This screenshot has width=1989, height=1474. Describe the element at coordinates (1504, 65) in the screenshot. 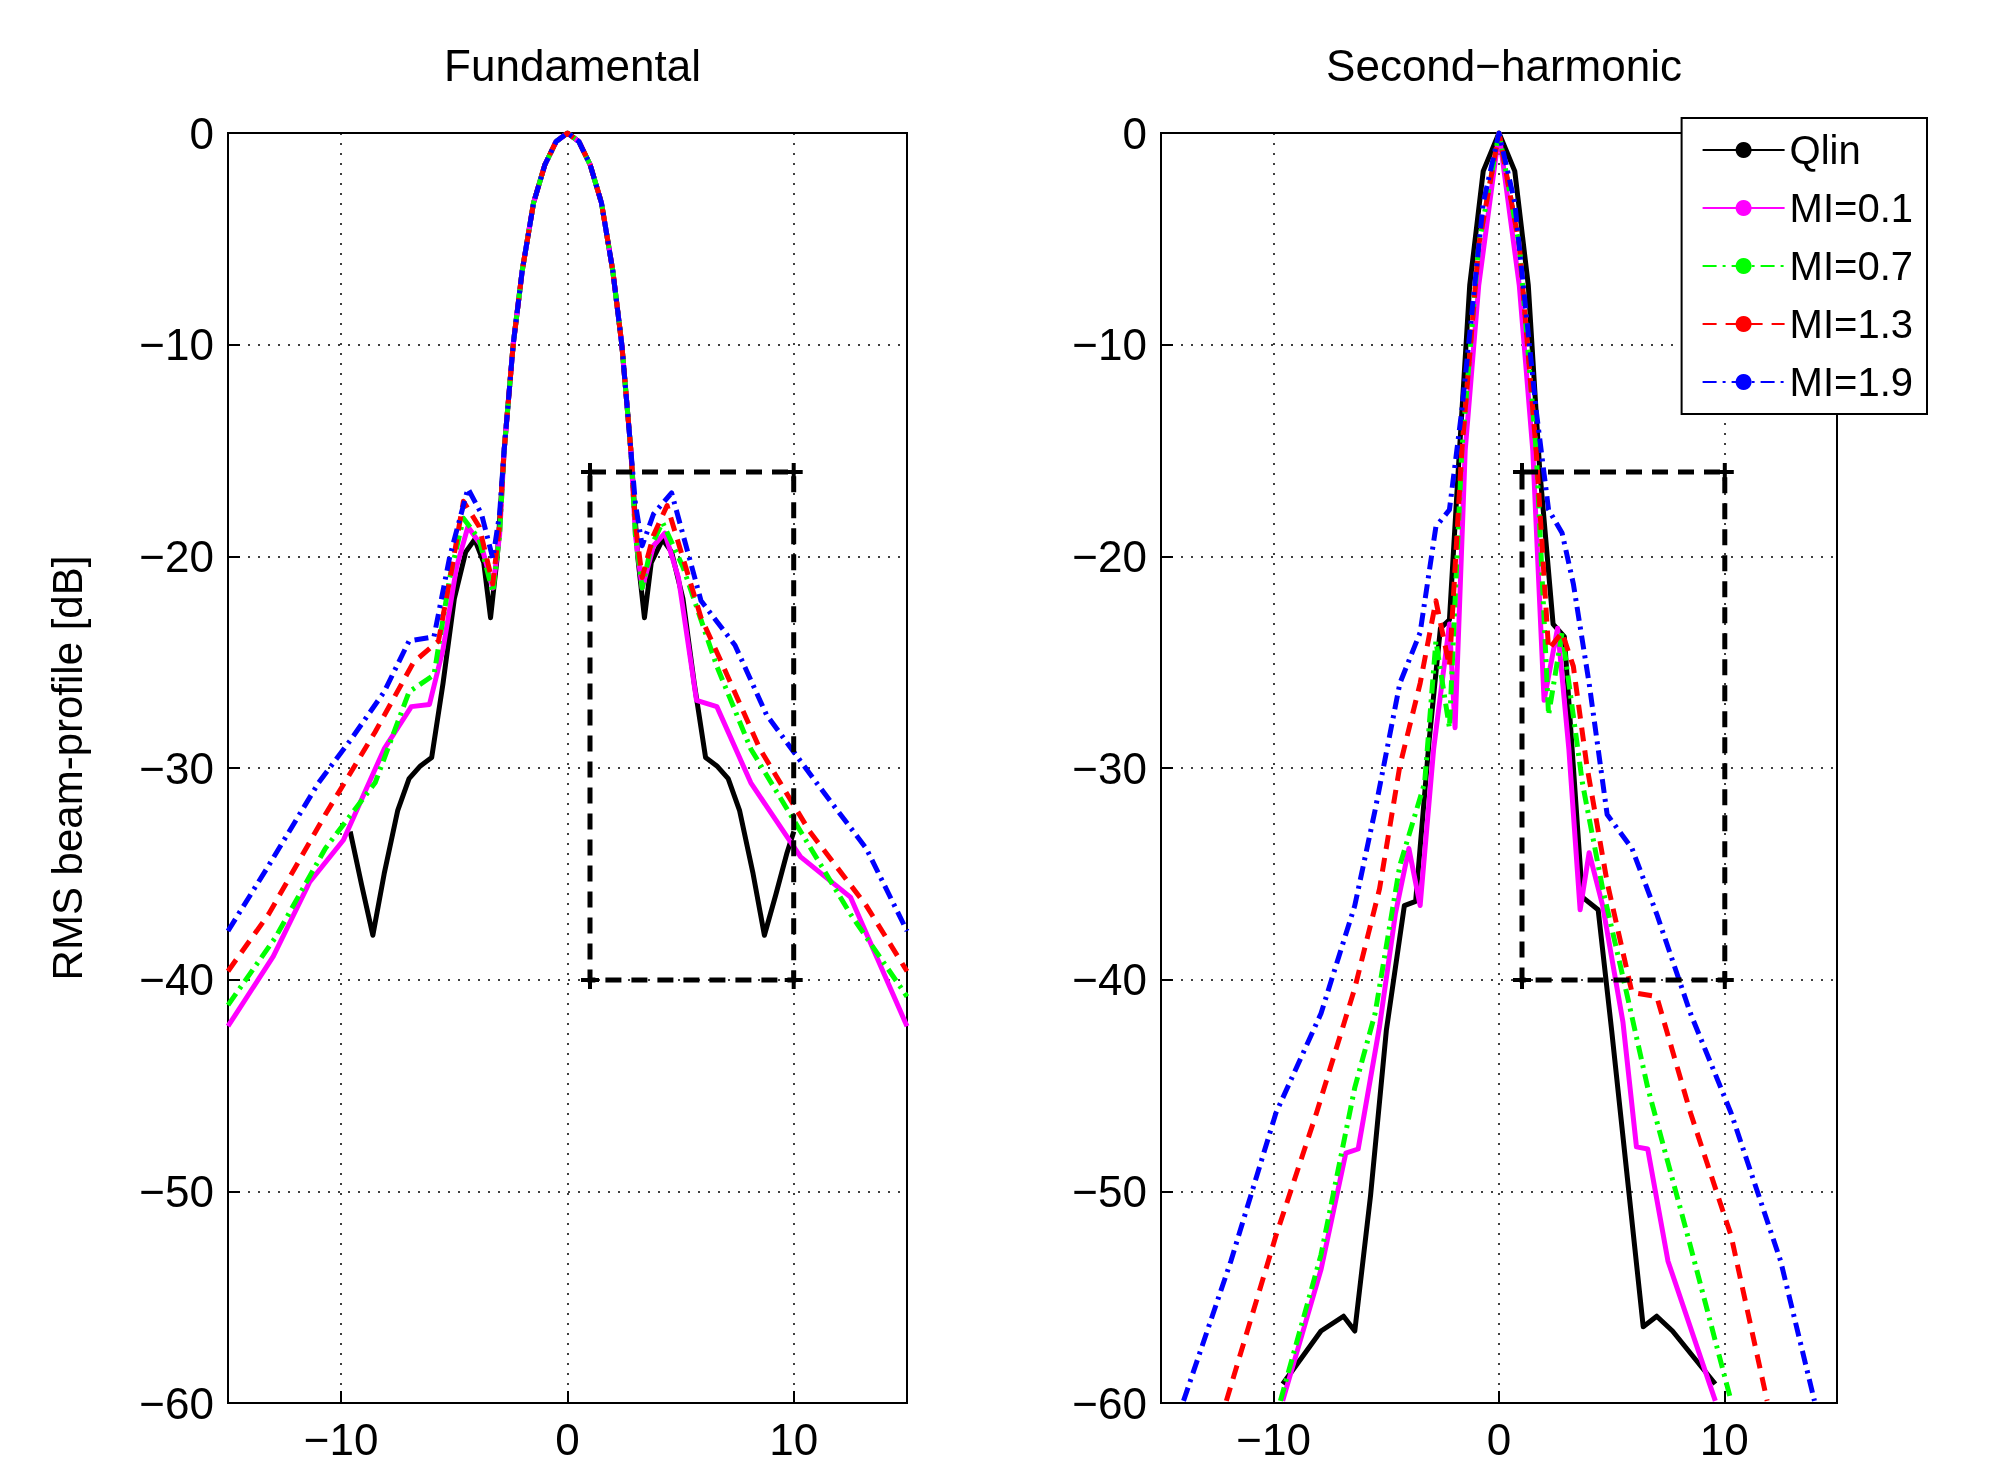

I see `chart-title: Second−harmonic` at that location.